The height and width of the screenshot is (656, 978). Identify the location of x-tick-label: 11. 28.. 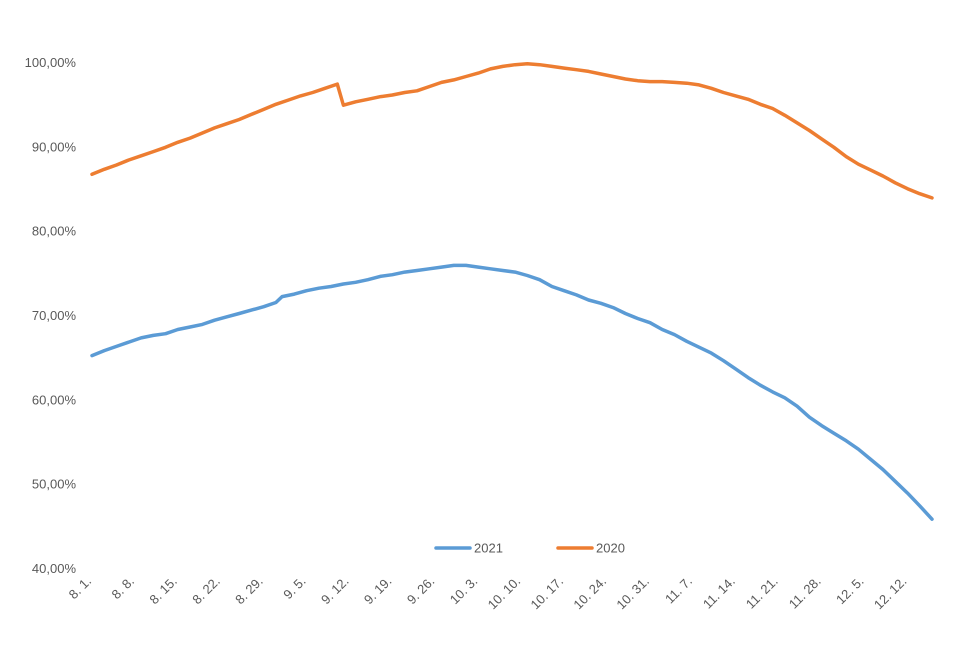
(805, 593).